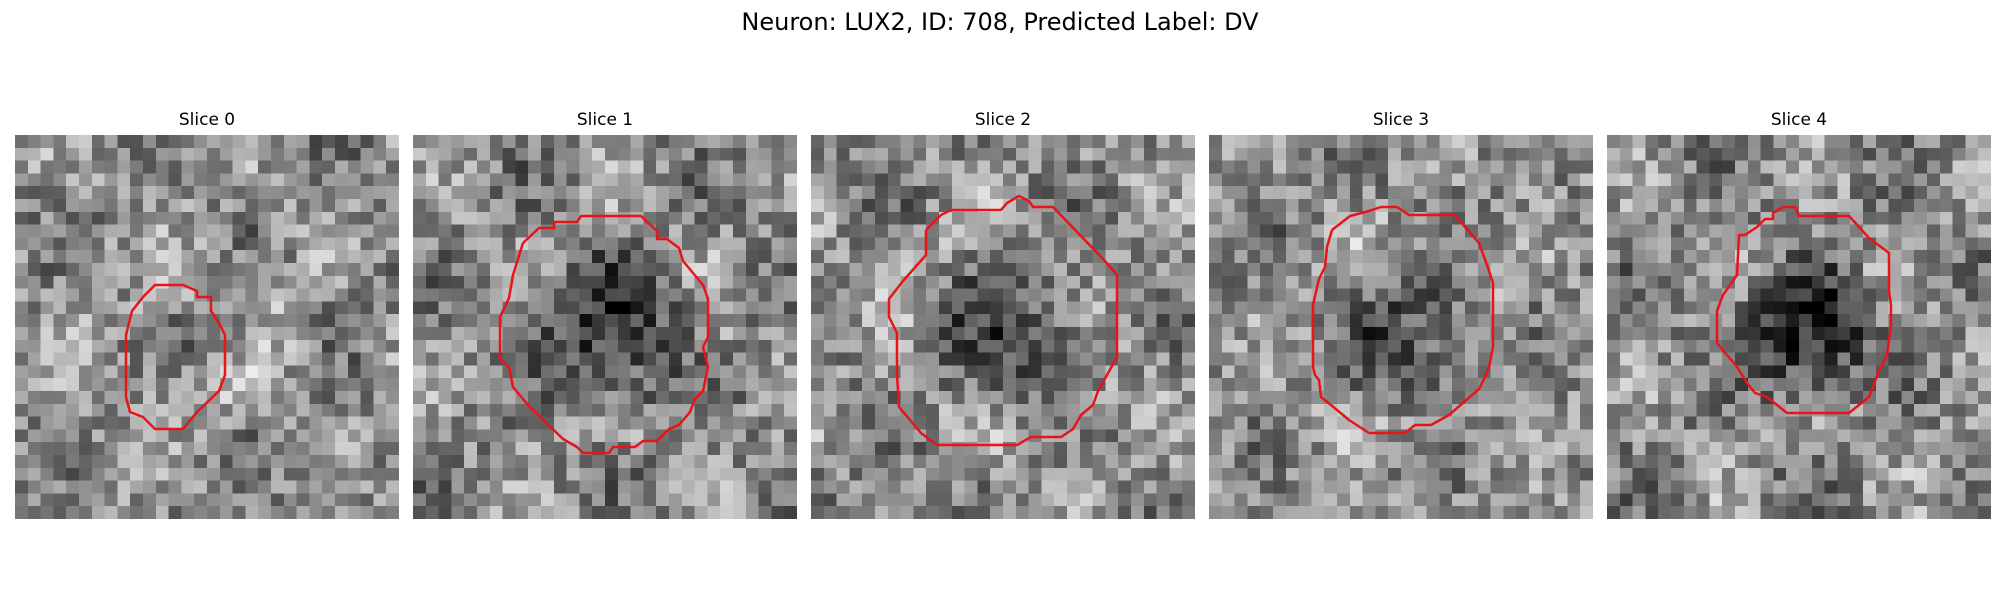 The image size is (2000, 600). I want to click on slice-panel-0: Slice 0, so click(207, 313).